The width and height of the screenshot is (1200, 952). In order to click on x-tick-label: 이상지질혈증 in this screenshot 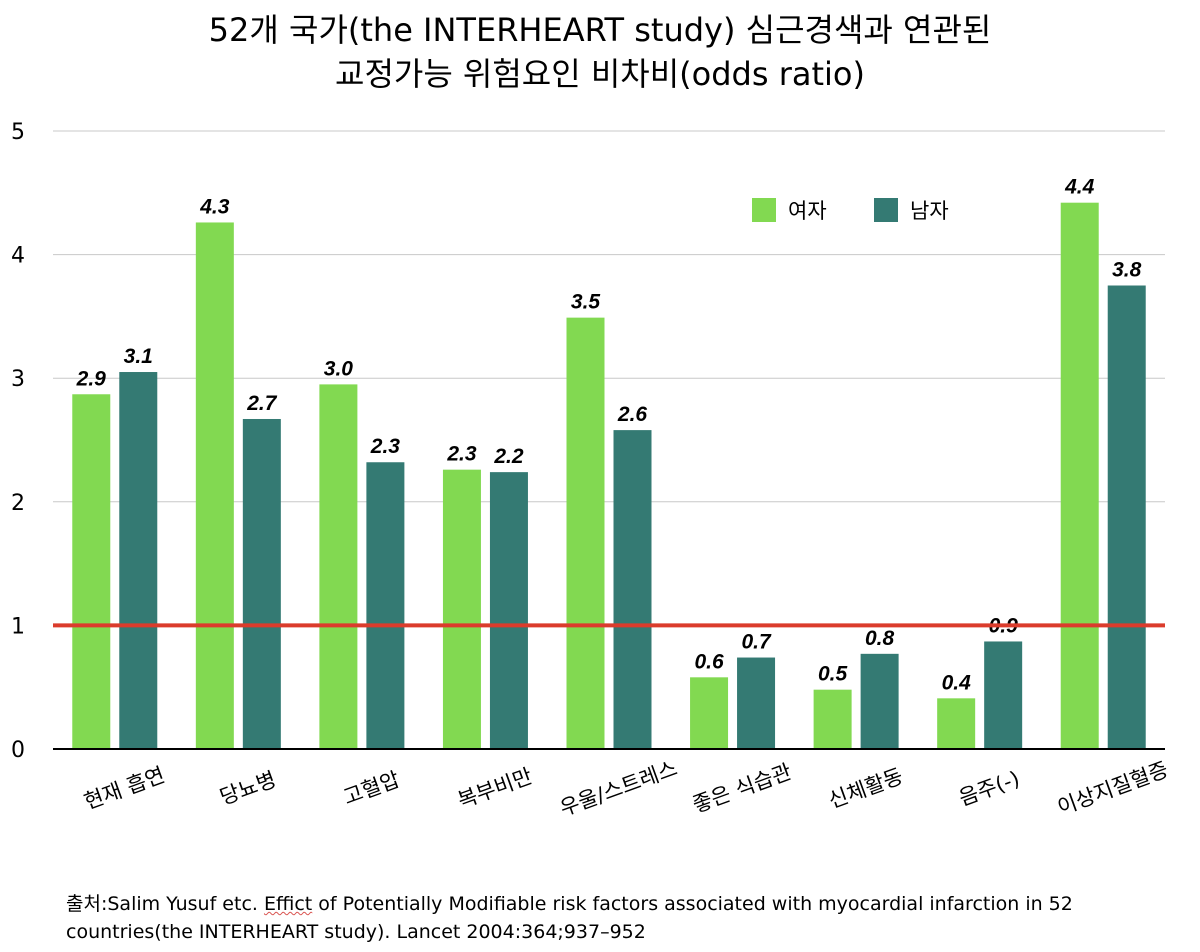, I will do `click(1112, 788)`.